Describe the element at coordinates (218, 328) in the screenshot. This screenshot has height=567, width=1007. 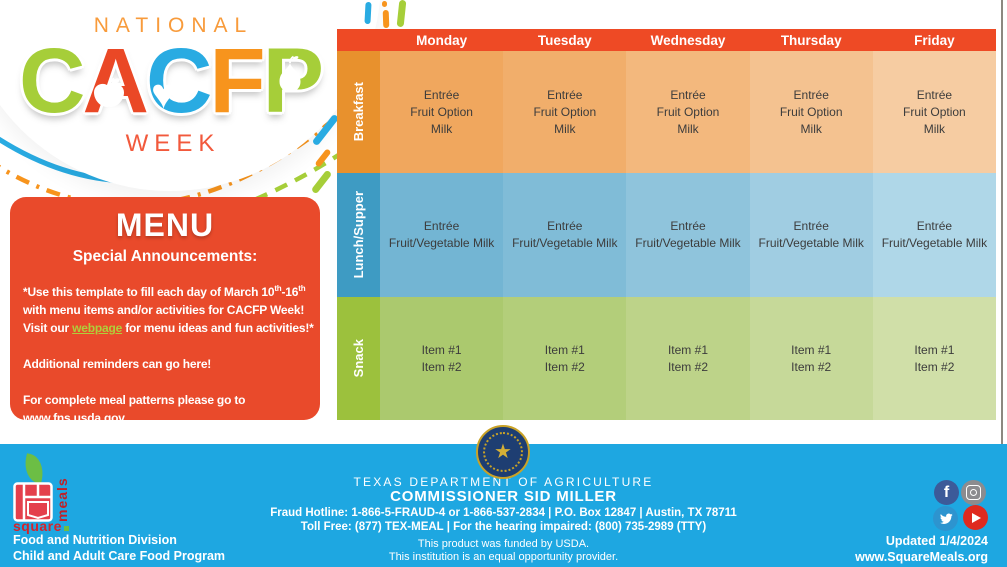
I see `menu-line3-post: for menu ideas and fun activities!*` at that location.